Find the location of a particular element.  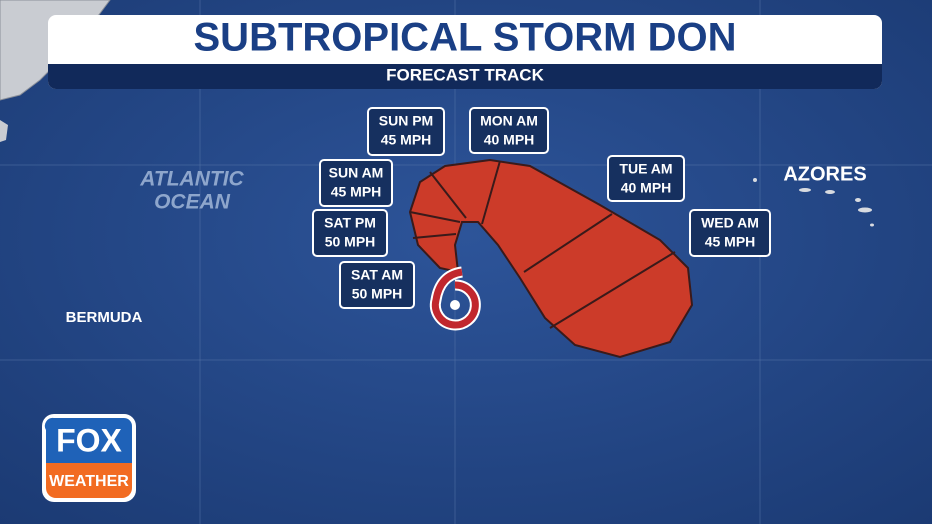

ocean-label: ATLANTIC is located at coordinates (191, 179).